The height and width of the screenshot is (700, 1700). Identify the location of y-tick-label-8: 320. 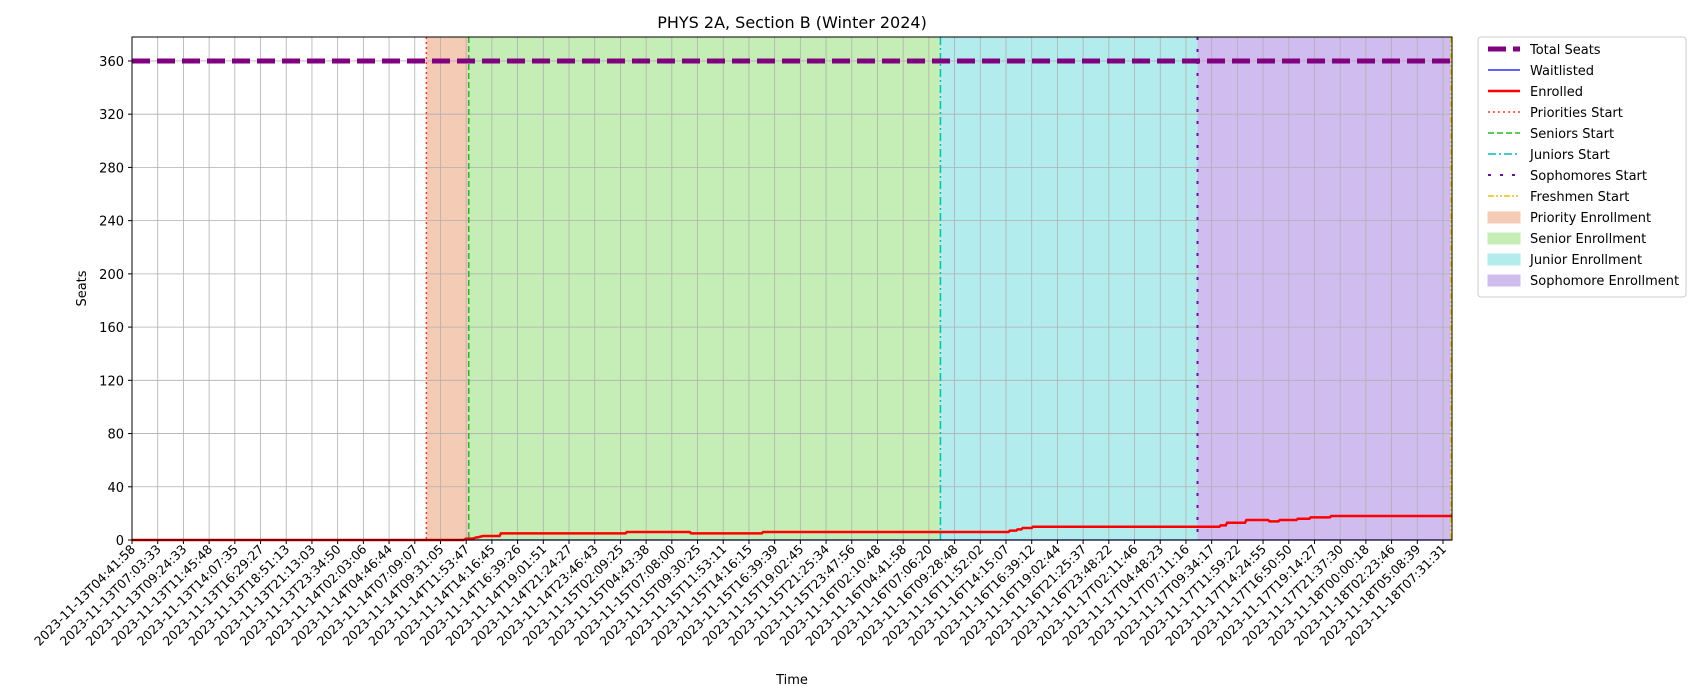
(111, 115).